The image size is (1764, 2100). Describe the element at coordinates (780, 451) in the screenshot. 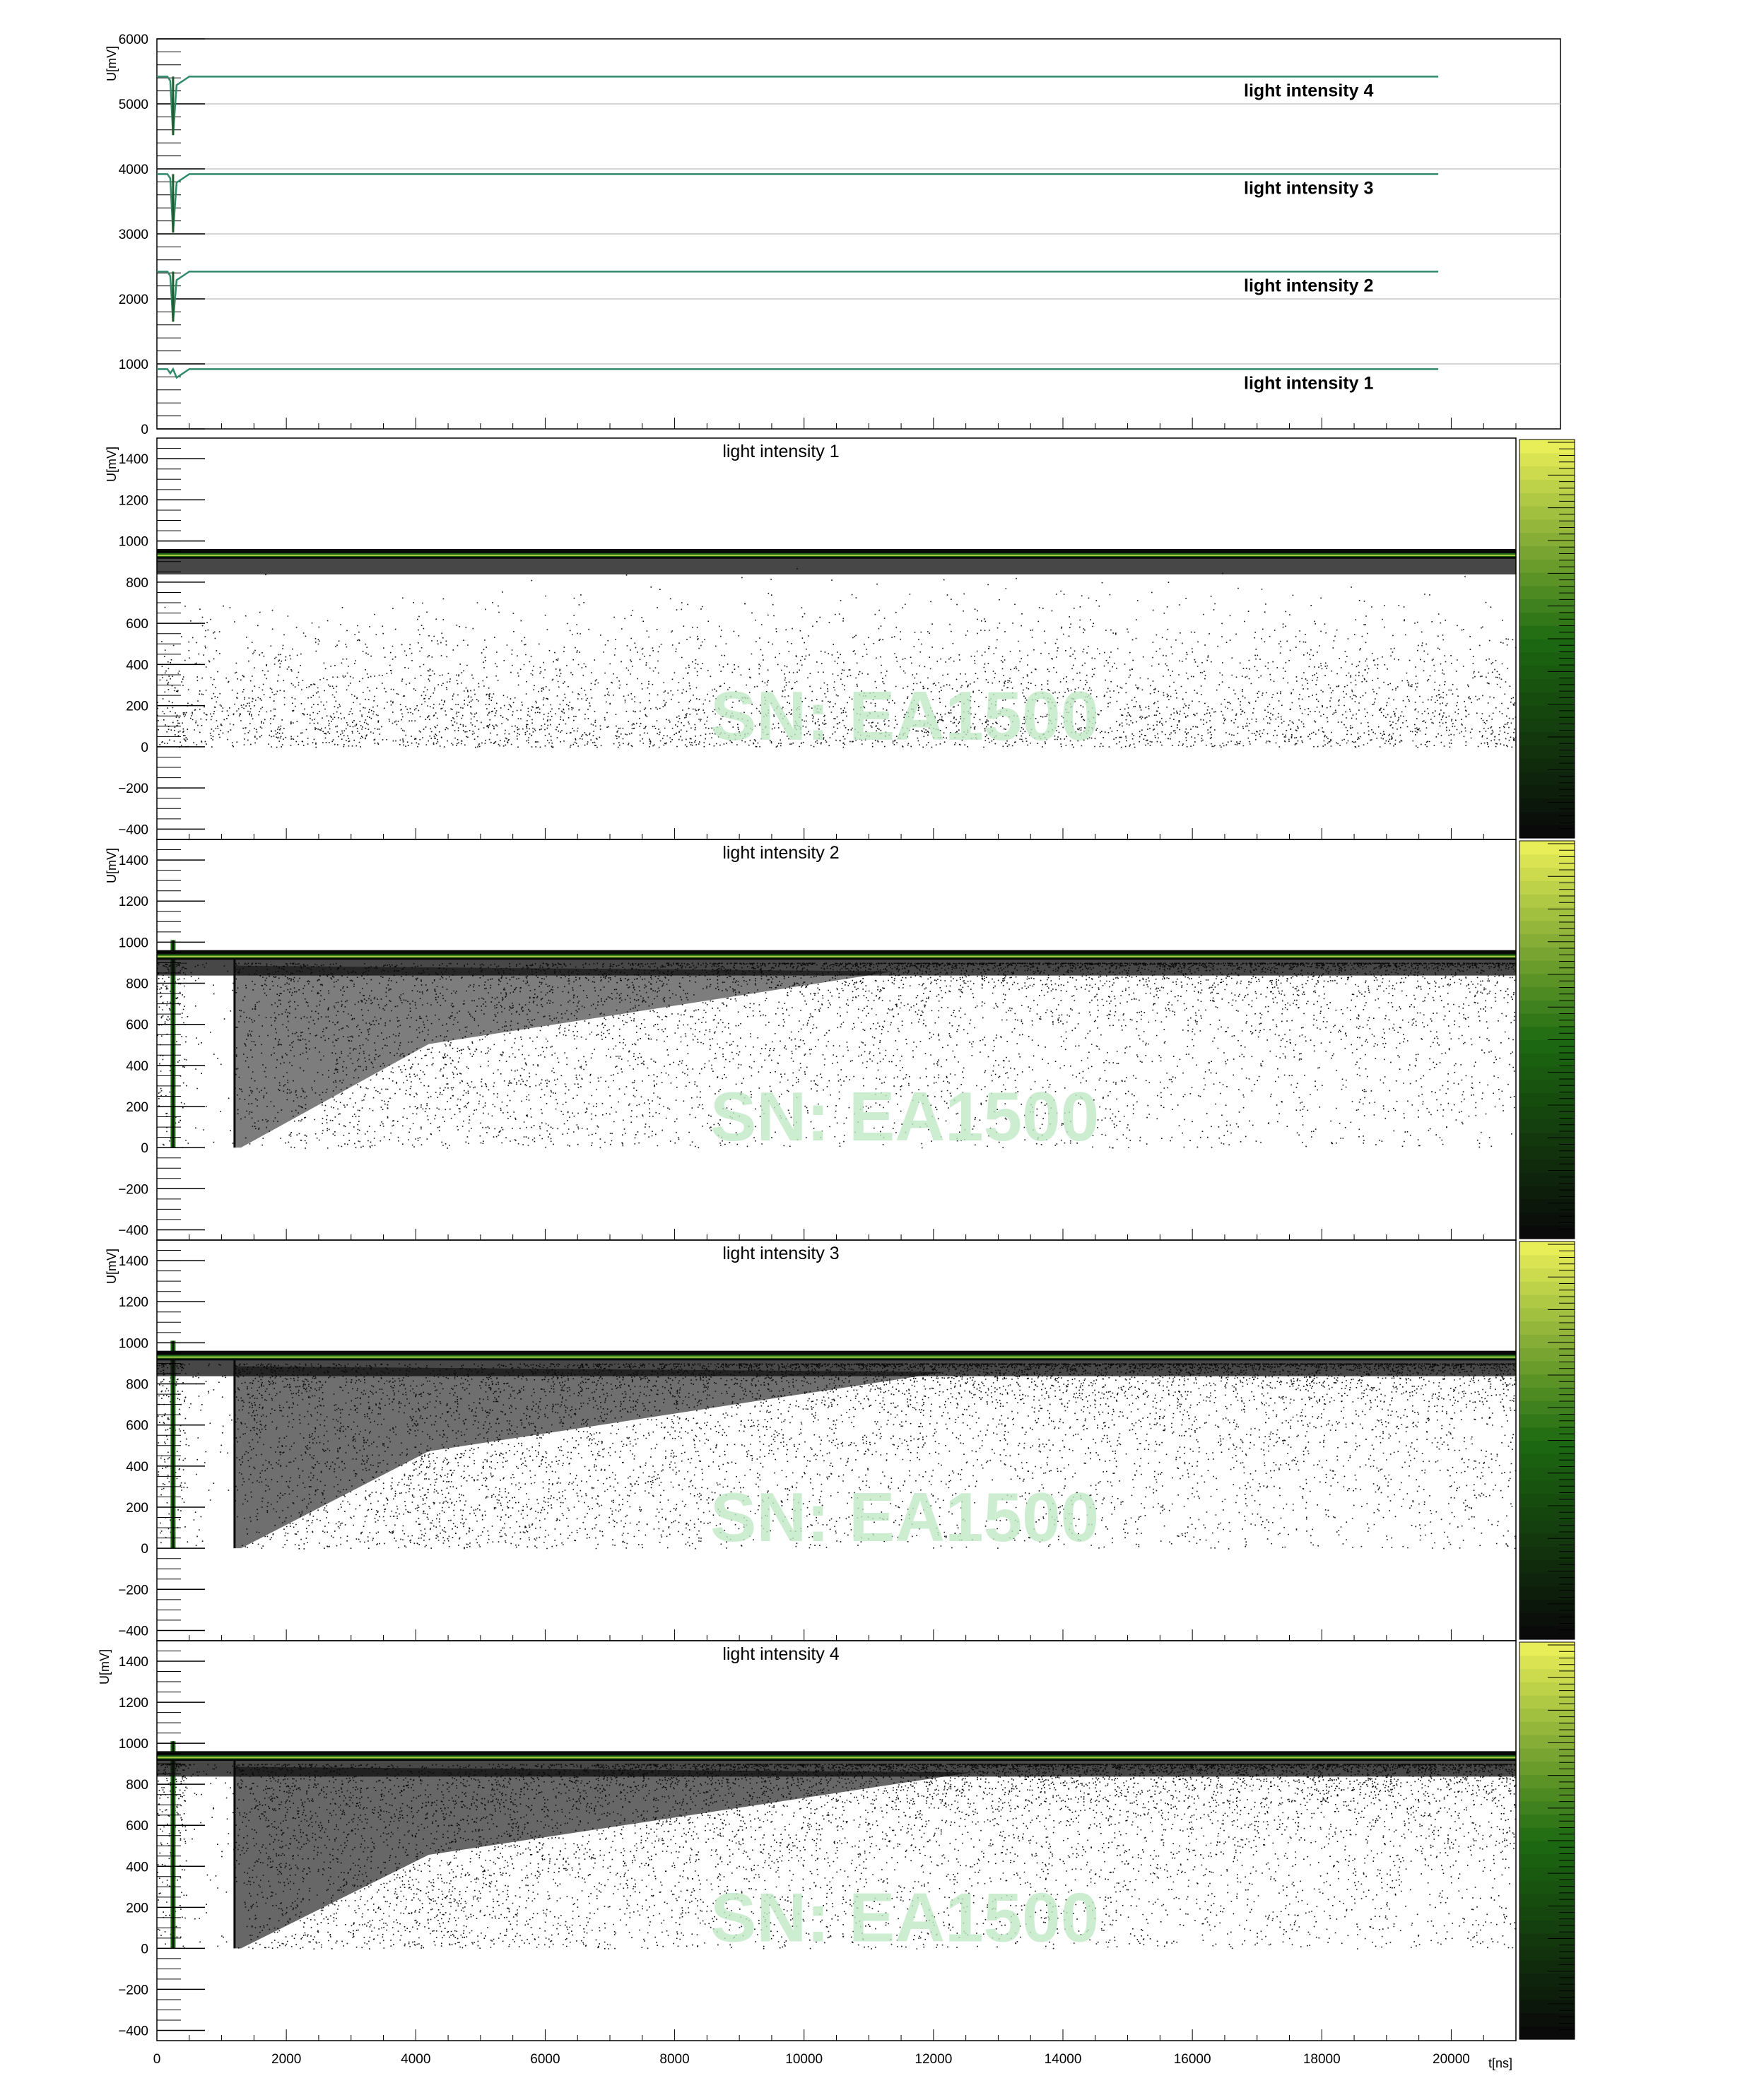

I see `heatmap-title: light intensity 1` at that location.